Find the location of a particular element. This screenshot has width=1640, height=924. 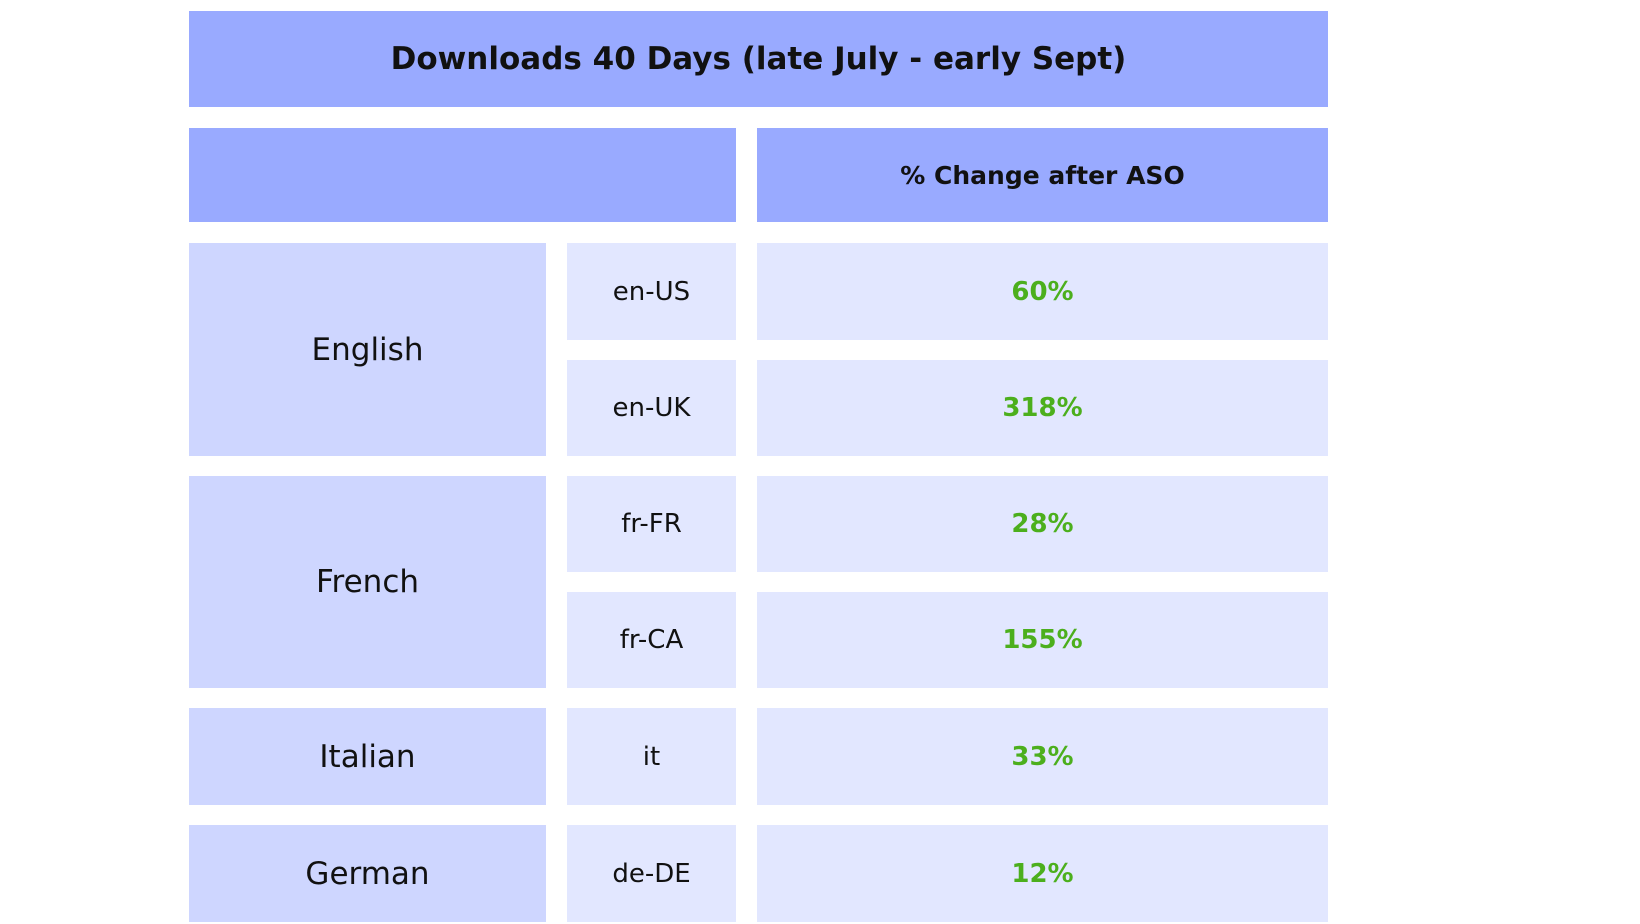

locale-en-uk: en-UK is located at coordinates (651, 408).